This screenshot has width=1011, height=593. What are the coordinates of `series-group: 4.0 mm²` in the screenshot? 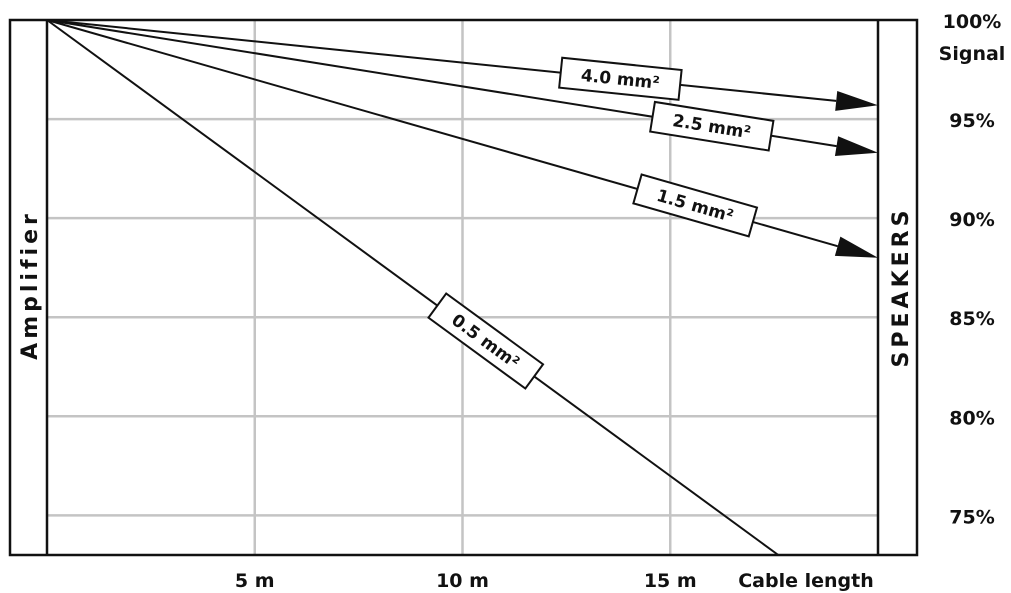 It's located at (462, 65).